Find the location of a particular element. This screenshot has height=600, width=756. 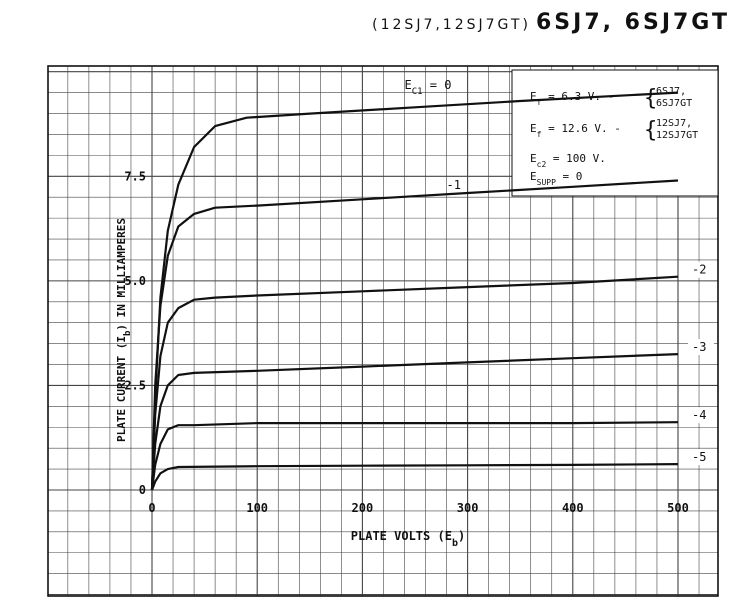

legend-box is located at coordinates (615, 133).